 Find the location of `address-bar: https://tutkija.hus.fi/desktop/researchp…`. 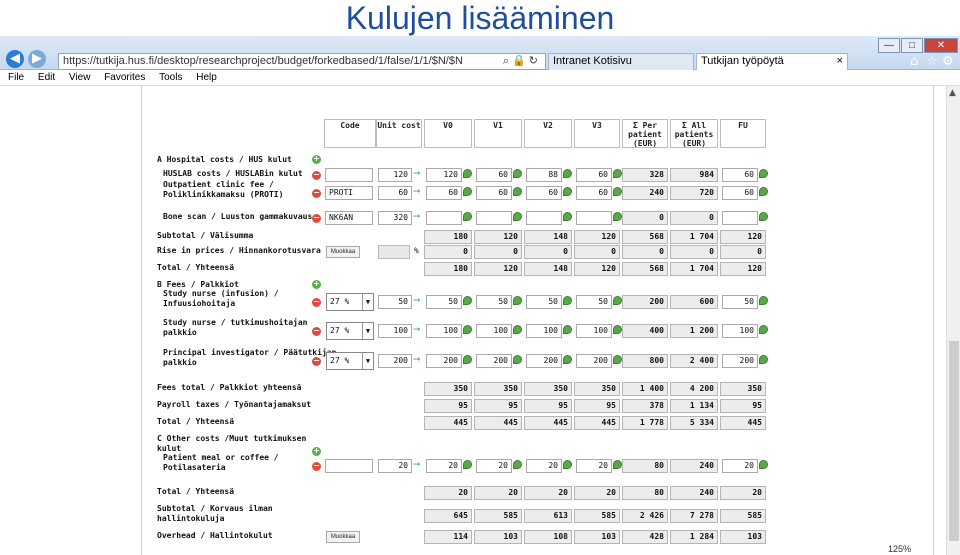

address-bar: https://tutkija.hus.fi/desktop/researchp… is located at coordinates (302, 61).